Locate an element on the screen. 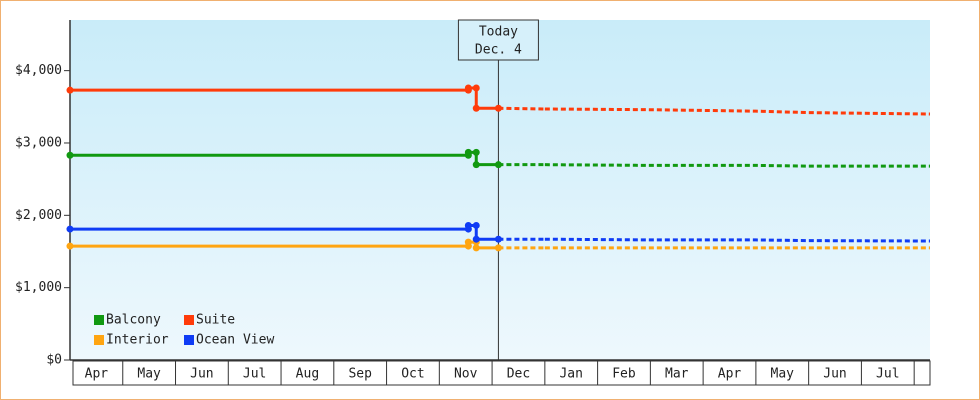 The image size is (980, 400). y-tick-label: $2,000 is located at coordinates (38, 215).